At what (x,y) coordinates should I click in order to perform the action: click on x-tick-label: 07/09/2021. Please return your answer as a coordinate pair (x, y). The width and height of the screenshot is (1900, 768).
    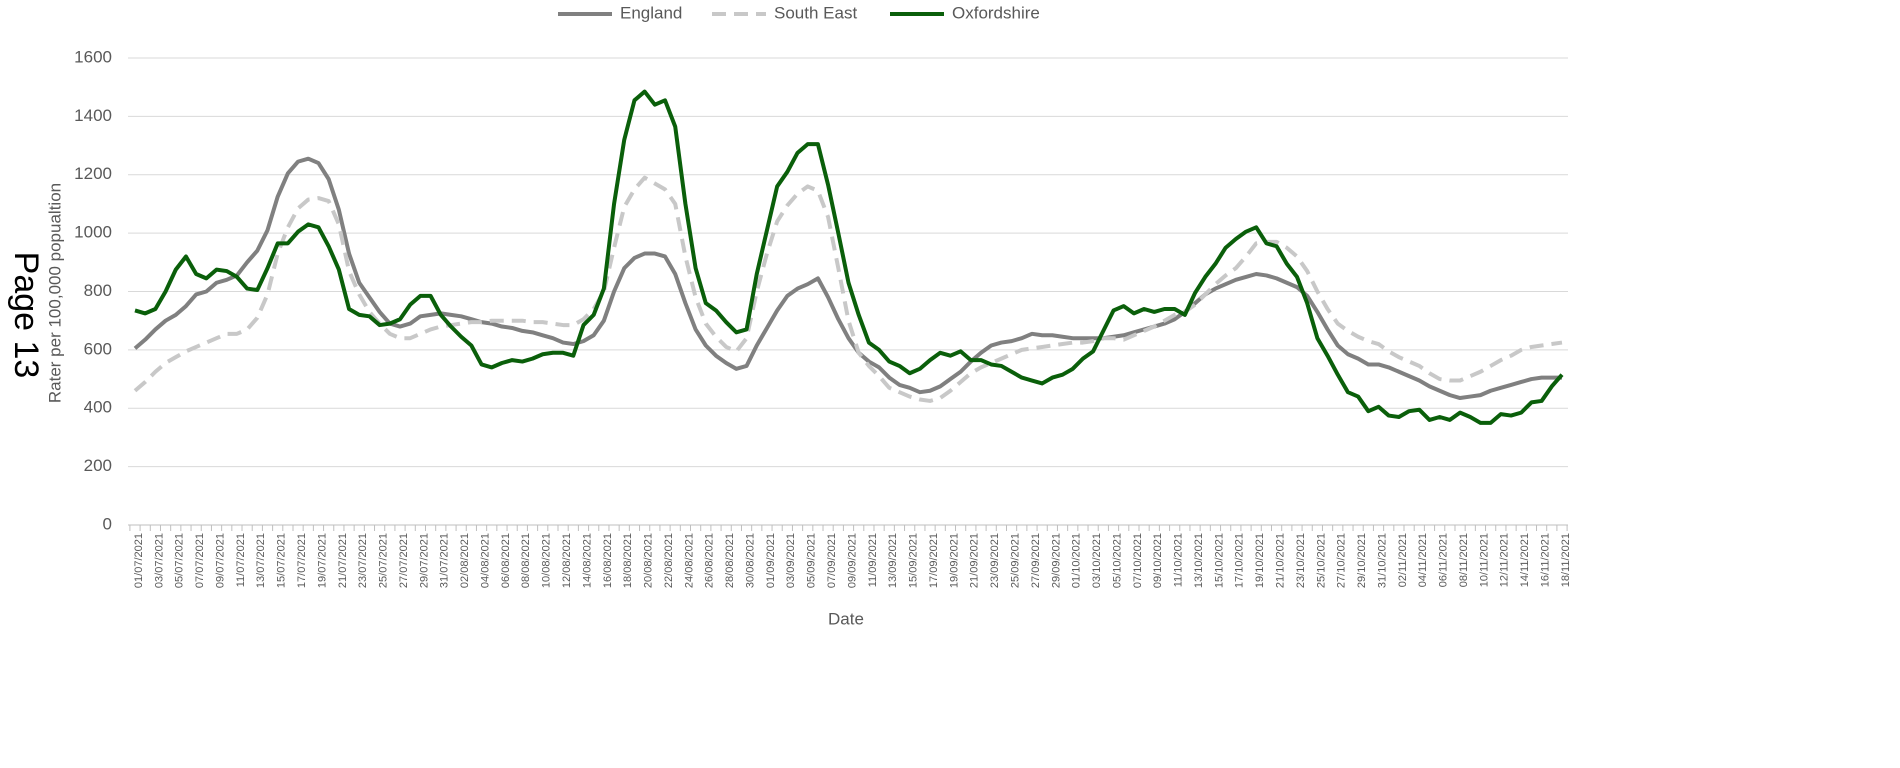
    Looking at the image, I should click on (832, 560).